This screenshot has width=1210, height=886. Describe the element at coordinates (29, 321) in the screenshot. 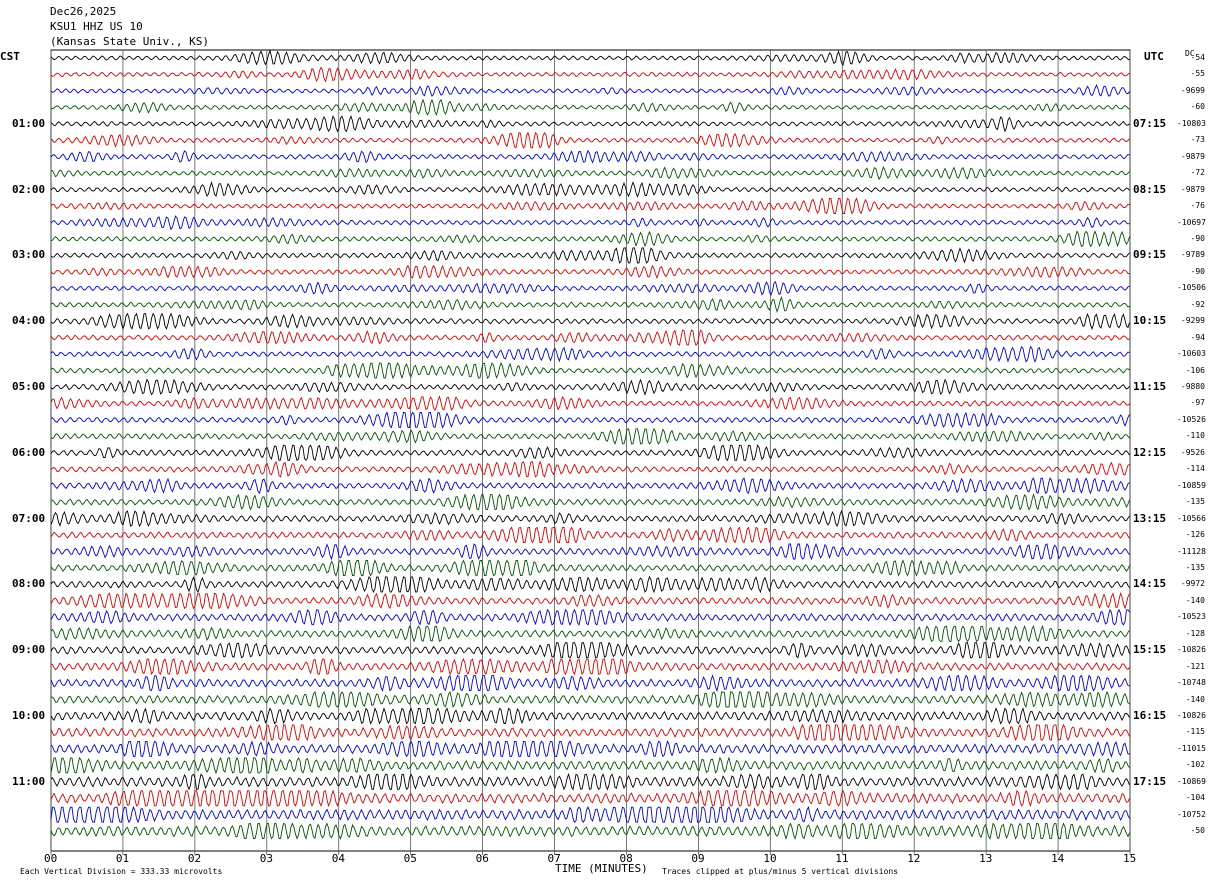

I see `cst-hour-label: 04:00` at that location.